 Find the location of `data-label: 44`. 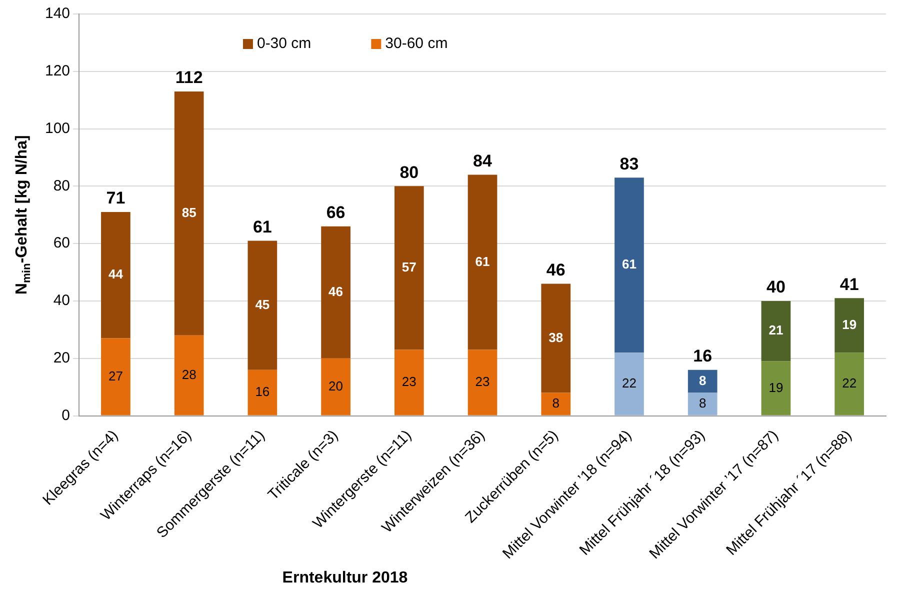

data-label: 44 is located at coordinates (116, 274).